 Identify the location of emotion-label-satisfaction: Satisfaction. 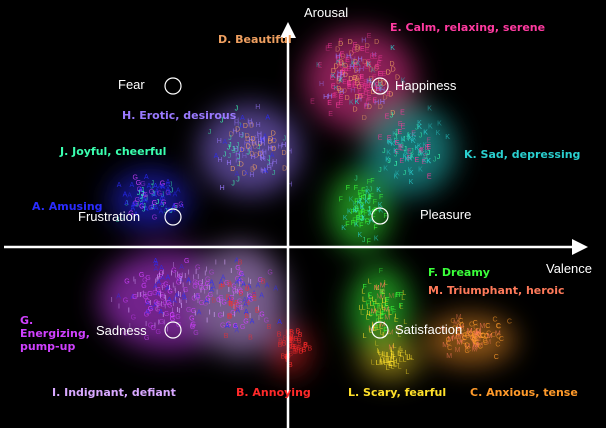
(428, 329).